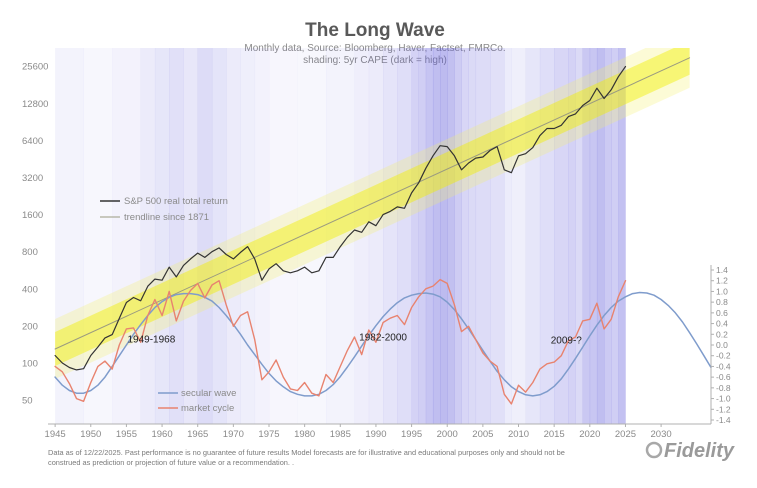 This screenshot has width=757, height=488. Describe the element at coordinates (32, 215) in the screenshot. I see `y-left-tick-label: 1600` at that location.